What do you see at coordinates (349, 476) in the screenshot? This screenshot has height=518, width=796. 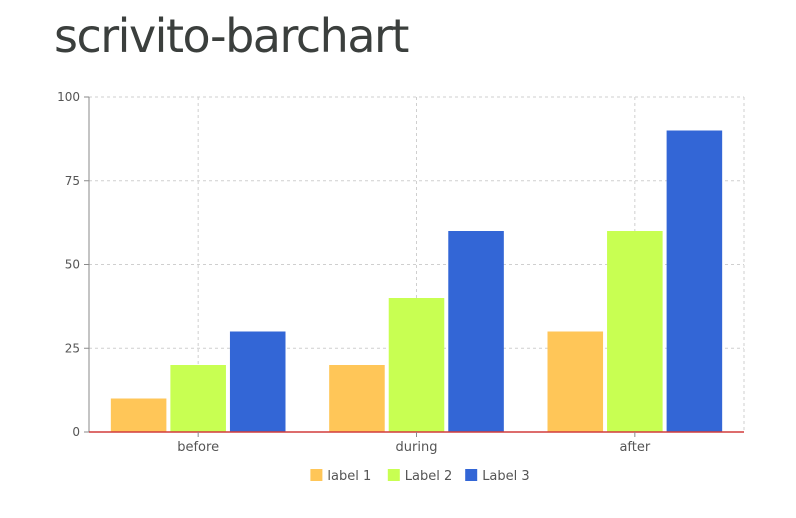 I see `legend-label: label 1` at bounding box center [349, 476].